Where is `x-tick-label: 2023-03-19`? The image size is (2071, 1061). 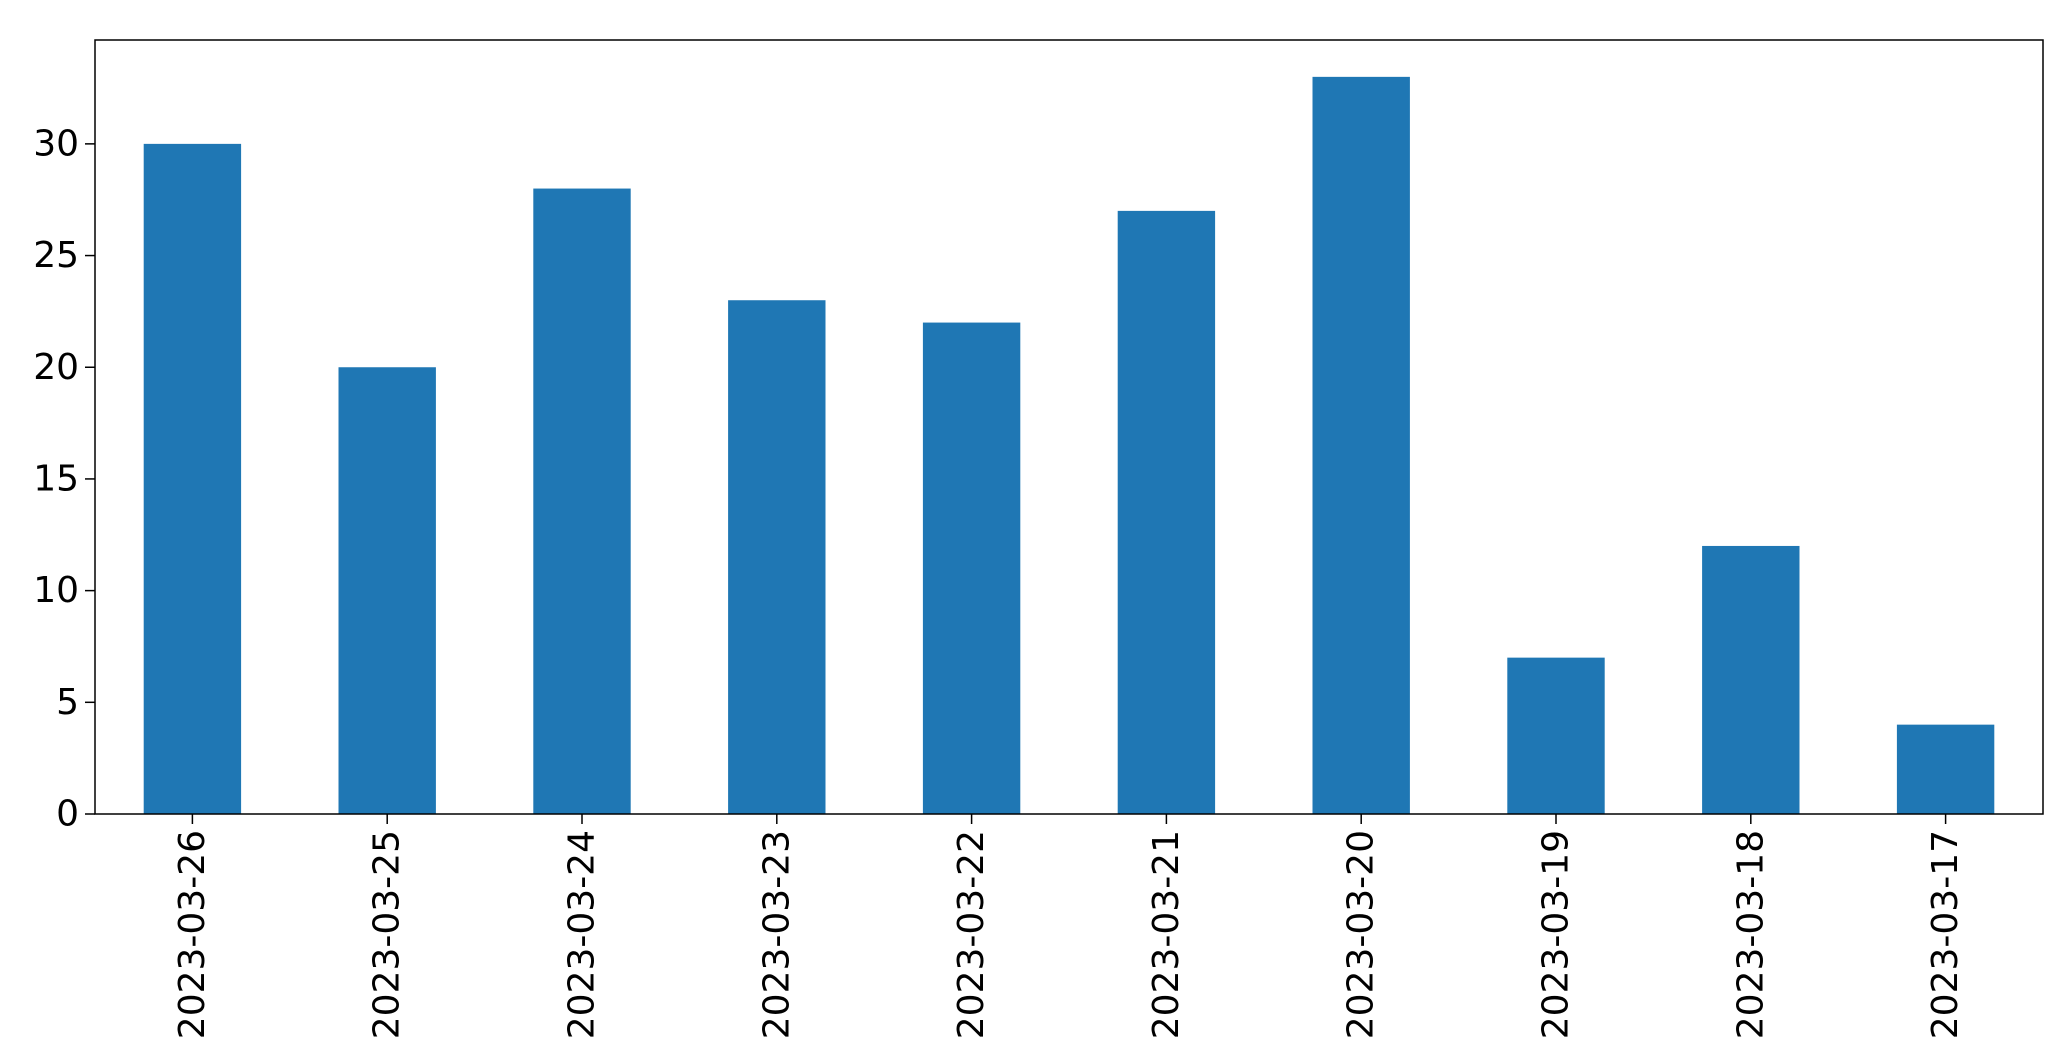 x-tick-label: 2023-03-19 is located at coordinates (1556, 934).